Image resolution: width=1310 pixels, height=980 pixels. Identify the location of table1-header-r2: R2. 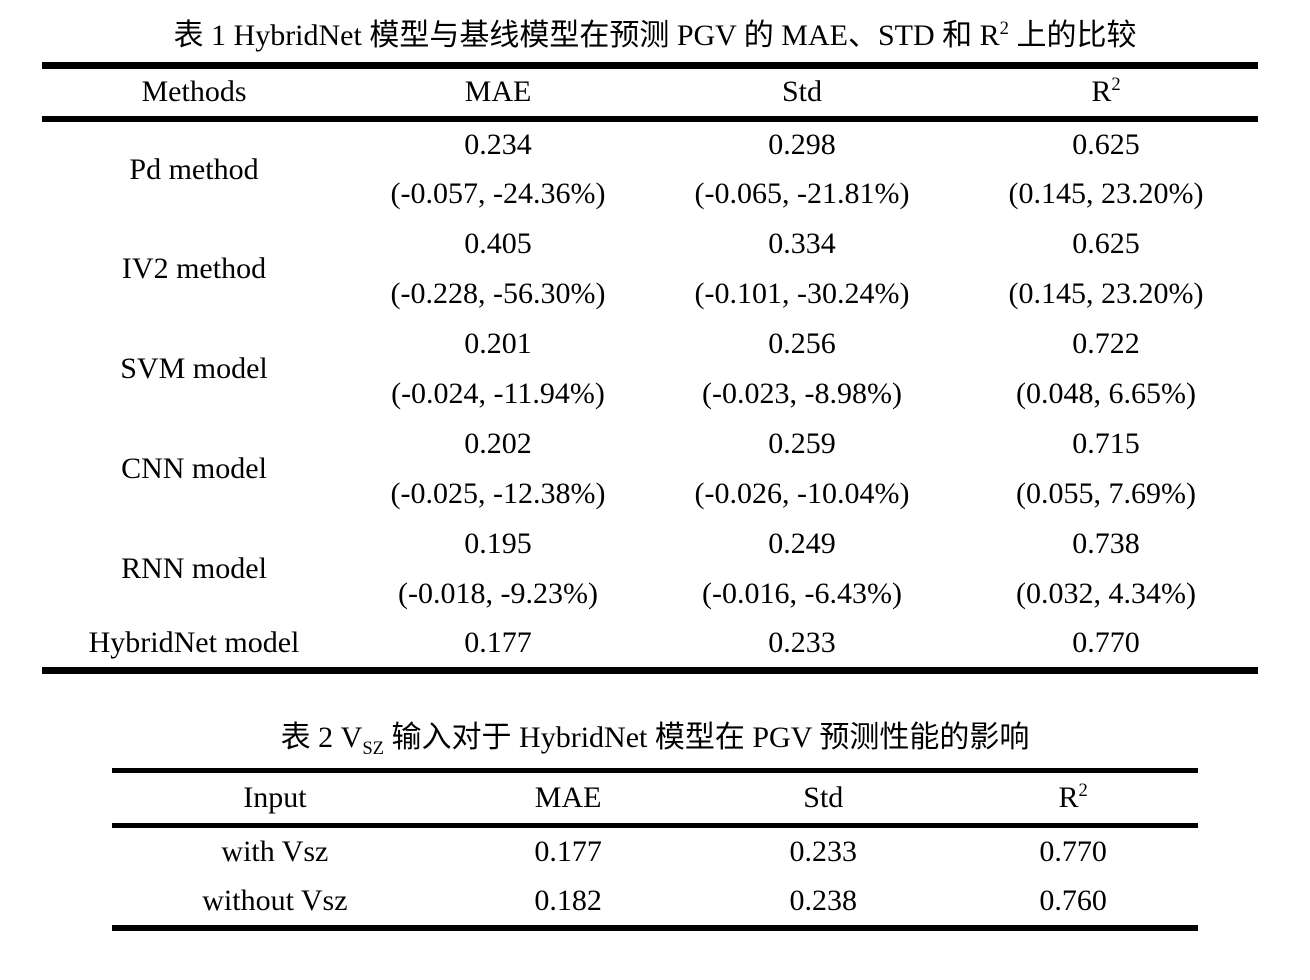
(1106, 92).